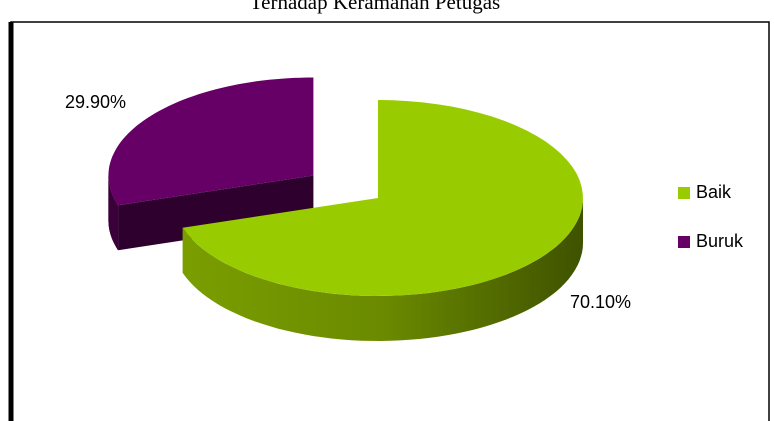  I want to click on pie-slice, so click(211, 164).